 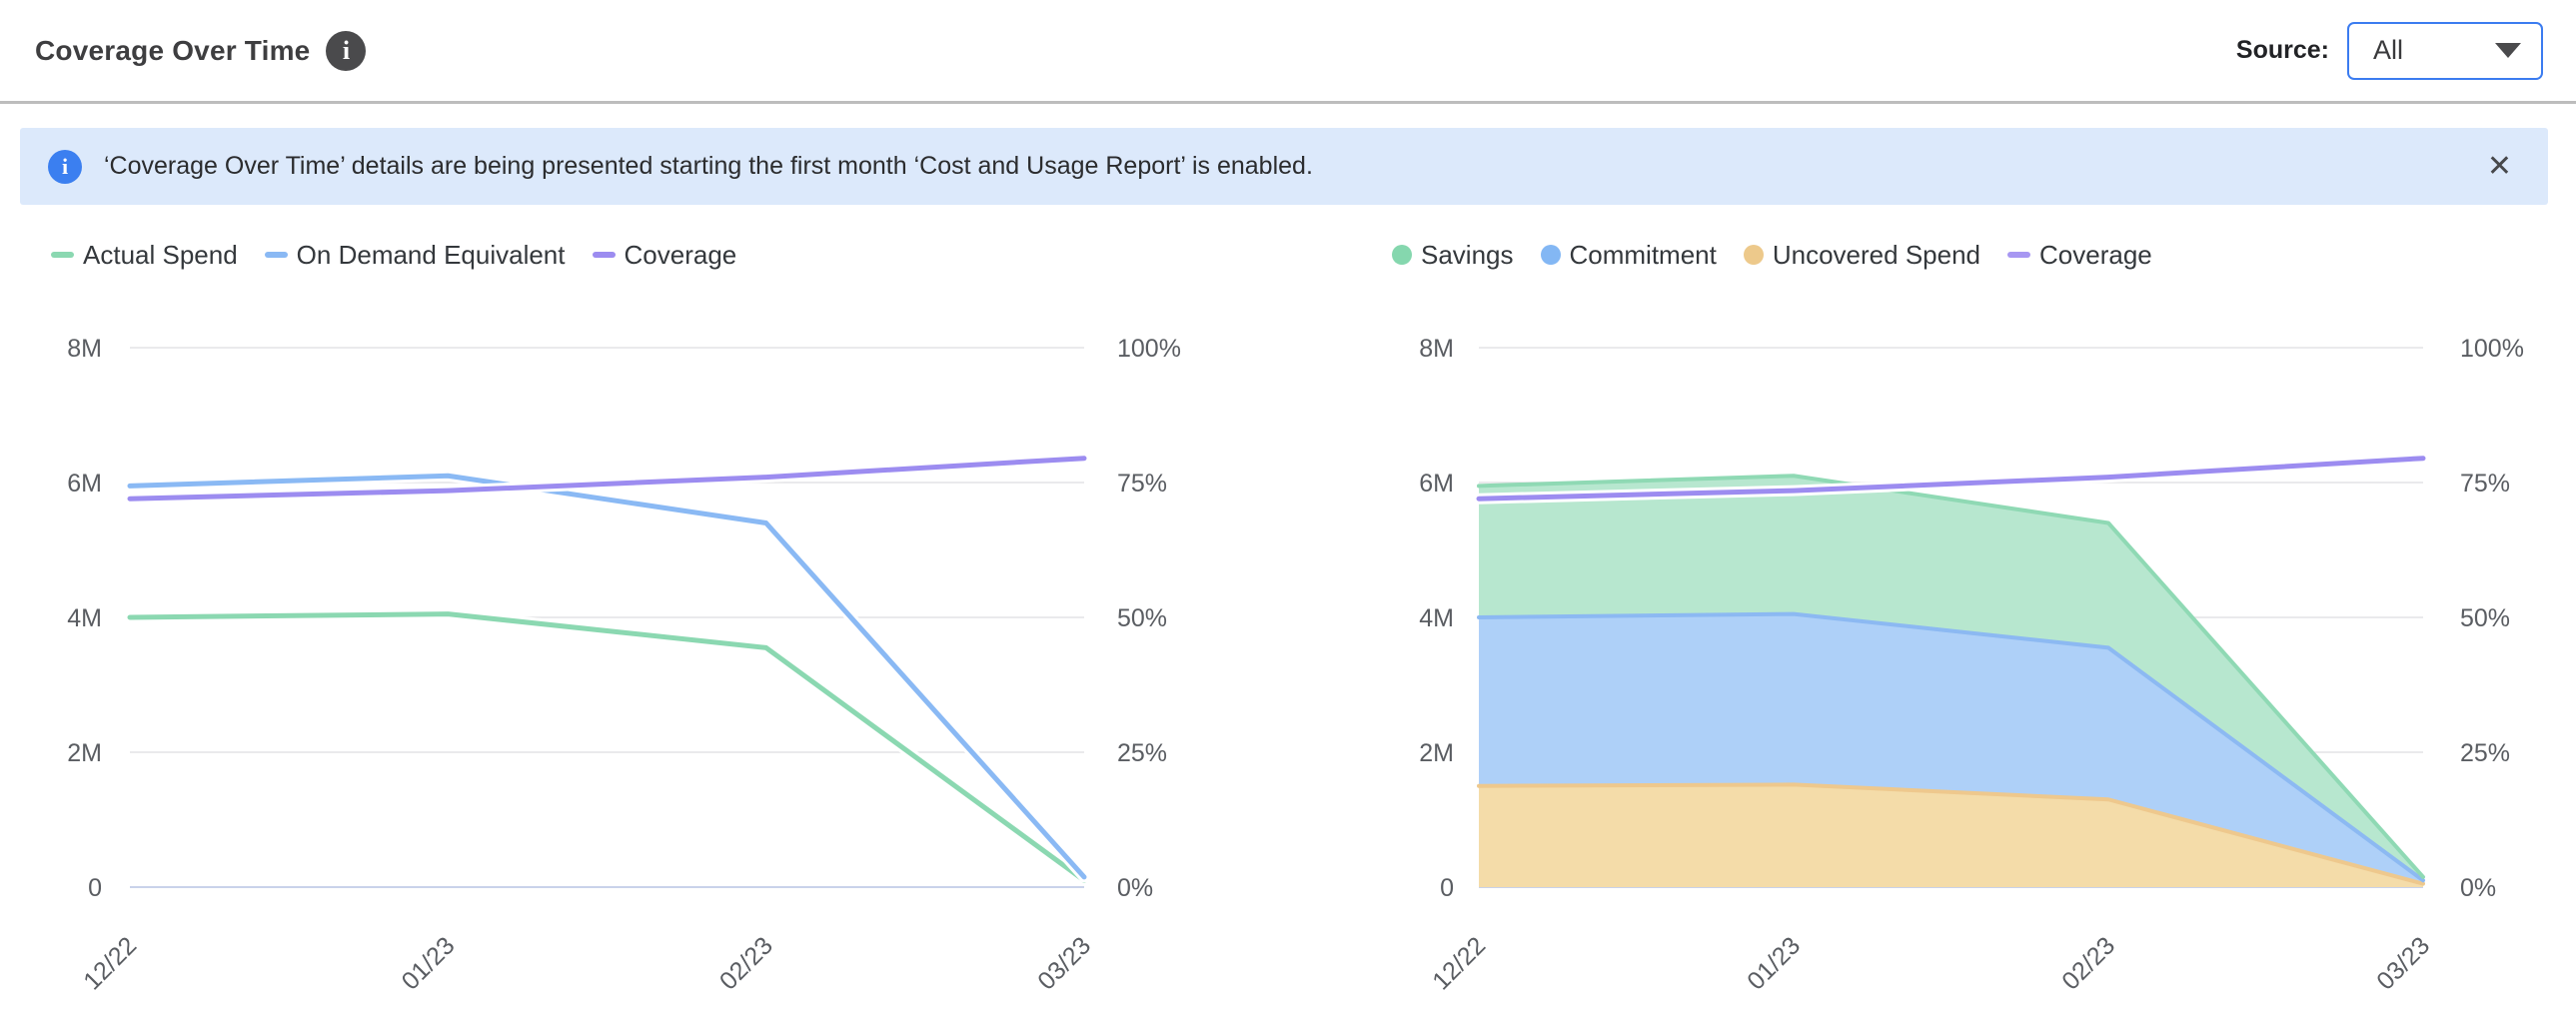 I want to click on legend-item-actual-spend: Actual Spend, so click(x=144, y=256).